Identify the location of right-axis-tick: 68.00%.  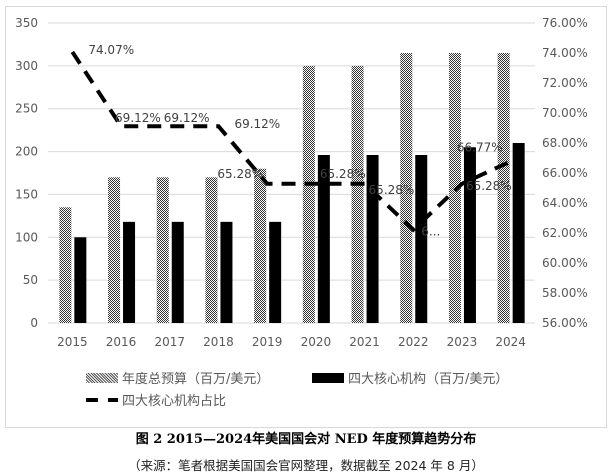
(565, 143).